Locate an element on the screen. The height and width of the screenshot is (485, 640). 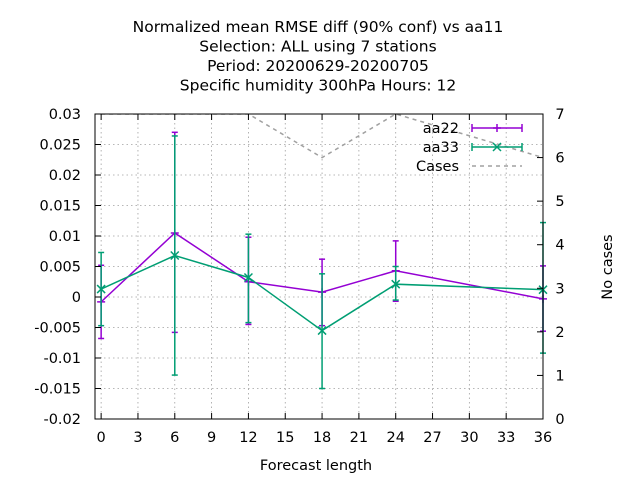
y2-tick-label: 4 is located at coordinates (559, 246).